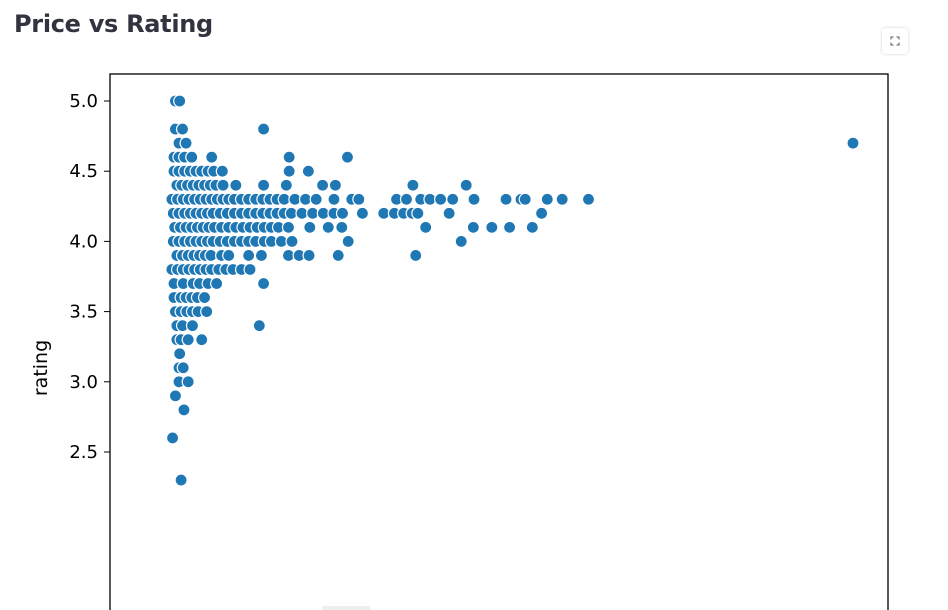  I want to click on page-title: Price vs Rating, so click(113, 24).